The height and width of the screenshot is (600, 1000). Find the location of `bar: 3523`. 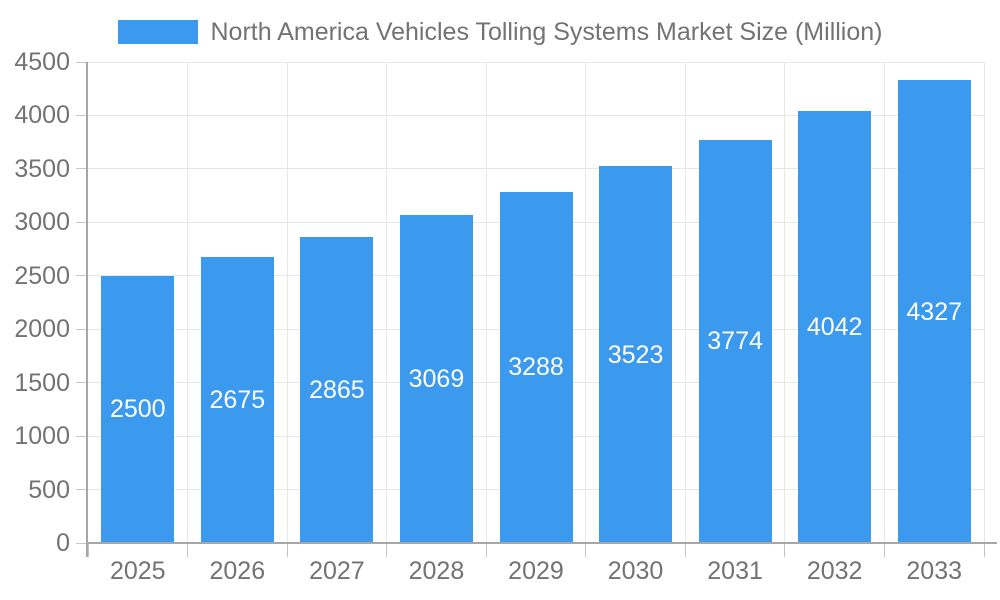

bar: 3523 is located at coordinates (636, 354).